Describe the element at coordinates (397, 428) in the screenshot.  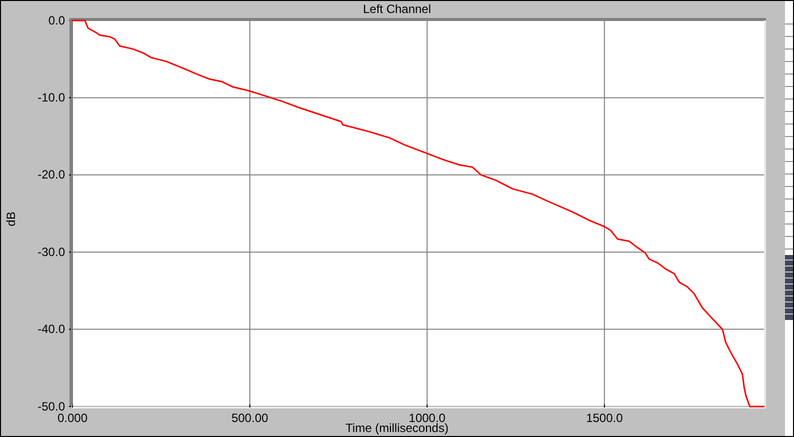
I see `x-axis-title: Time (milliseconds)` at that location.